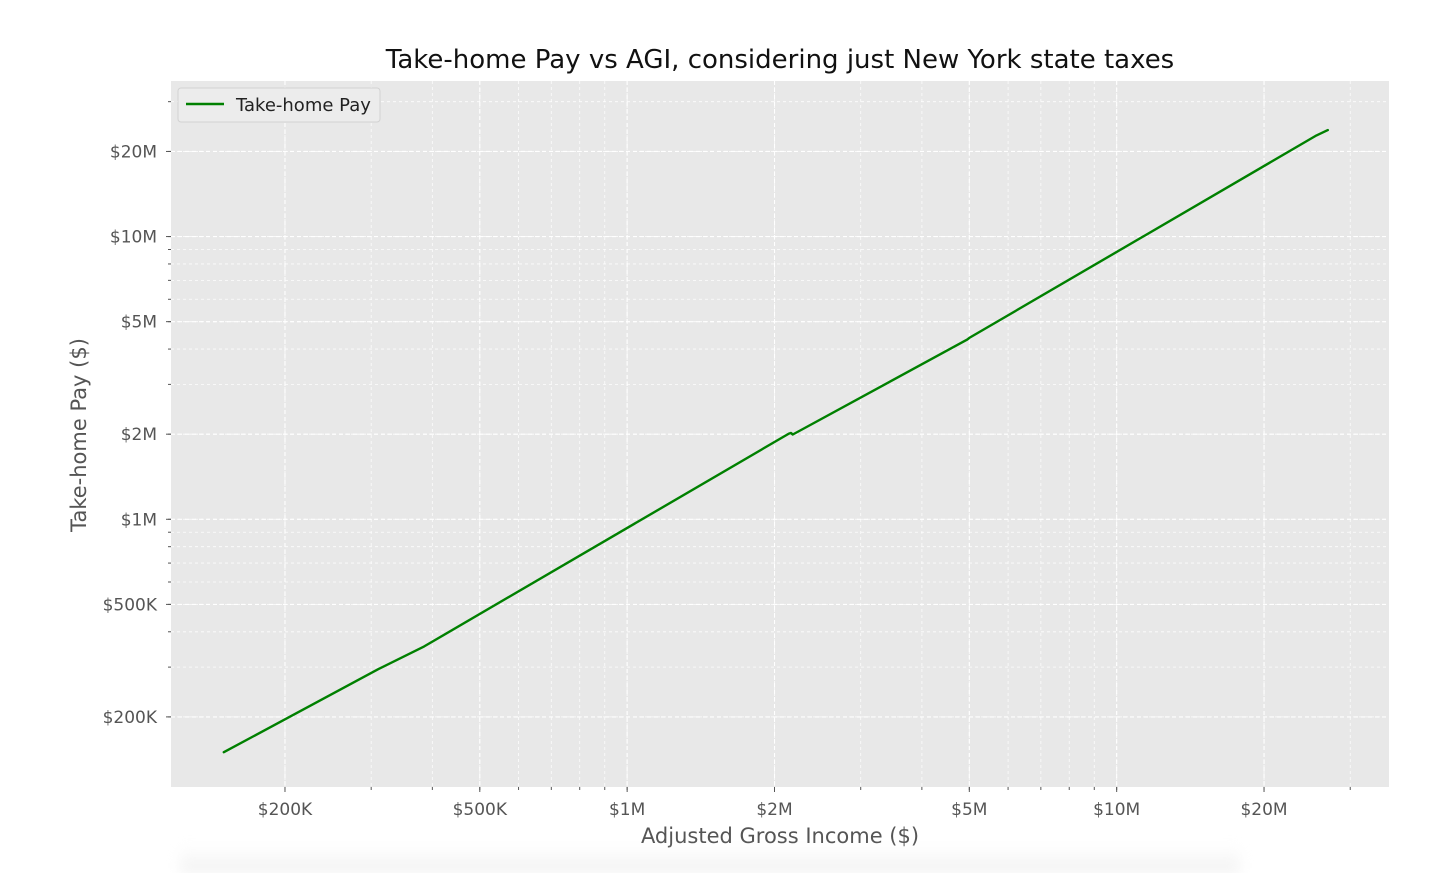 This screenshot has width=1456, height=873. Describe the element at coordinates (79, 435) in the screenshot. I see `y-axis-label: Take-home Pay ($)` at that location.